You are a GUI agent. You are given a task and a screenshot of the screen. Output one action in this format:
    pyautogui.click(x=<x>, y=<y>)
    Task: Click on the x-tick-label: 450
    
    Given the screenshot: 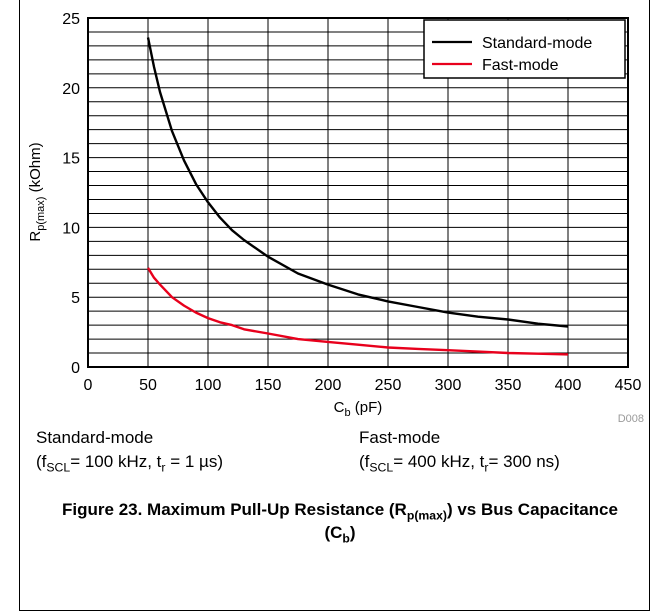 What is the action you would take?
    pyautogui.click(x=628, y=385)
    